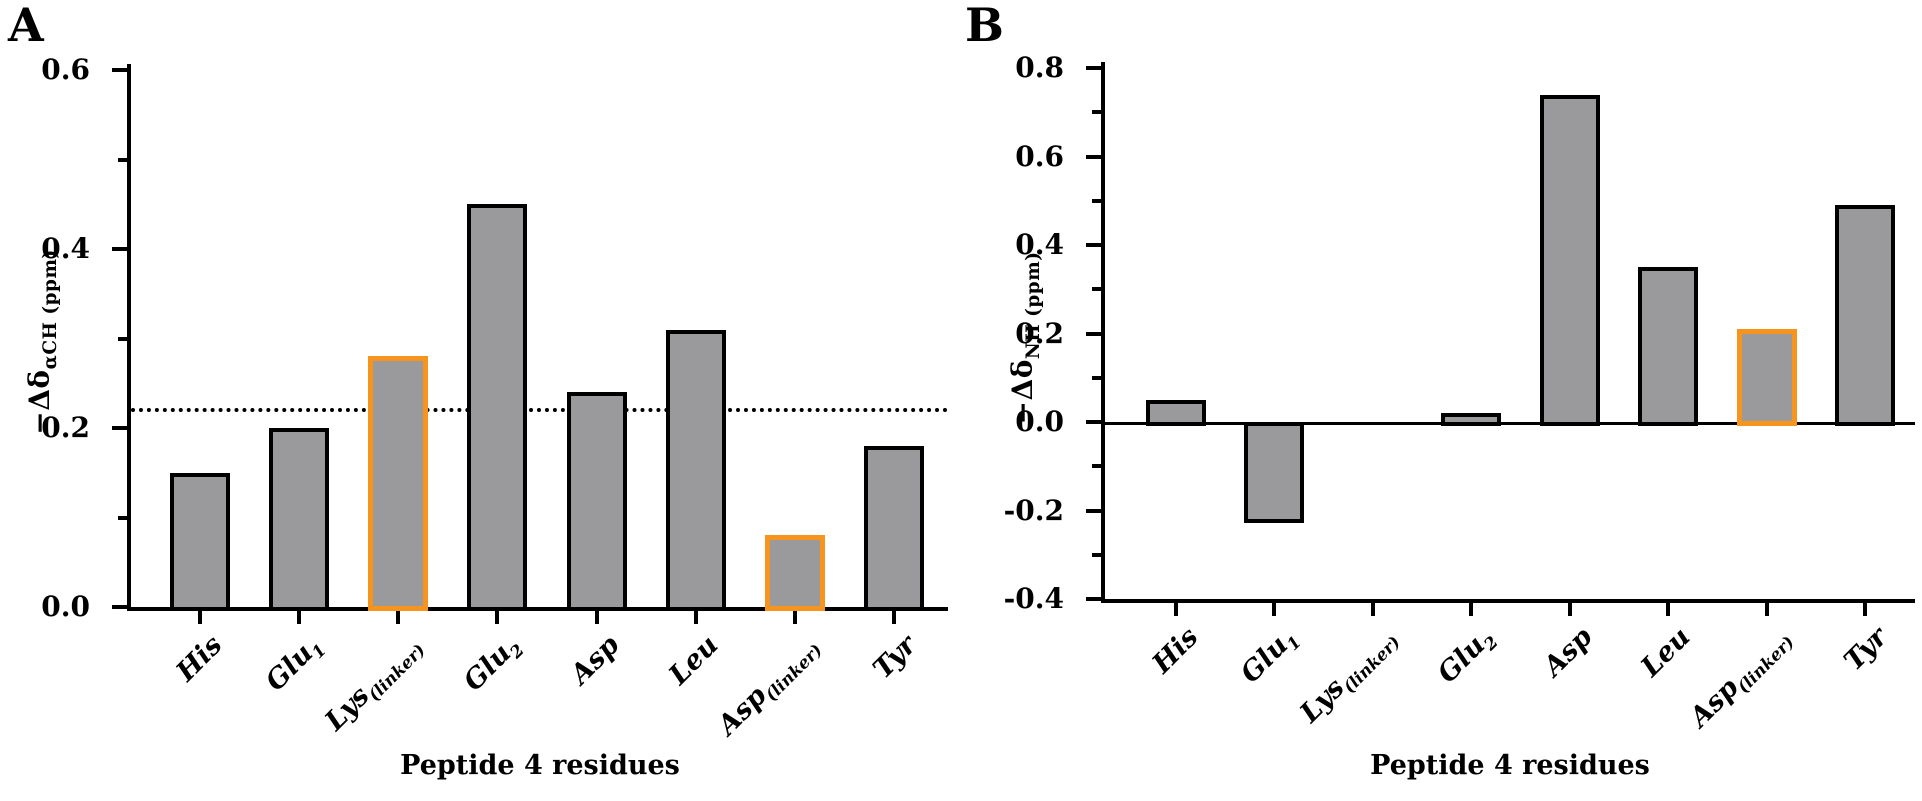 Image resolution: width=1922 pixels, height=801 pixels. I want to click on panel-a-x-axis-title: Peptide 4 residues, so click(540, 765).